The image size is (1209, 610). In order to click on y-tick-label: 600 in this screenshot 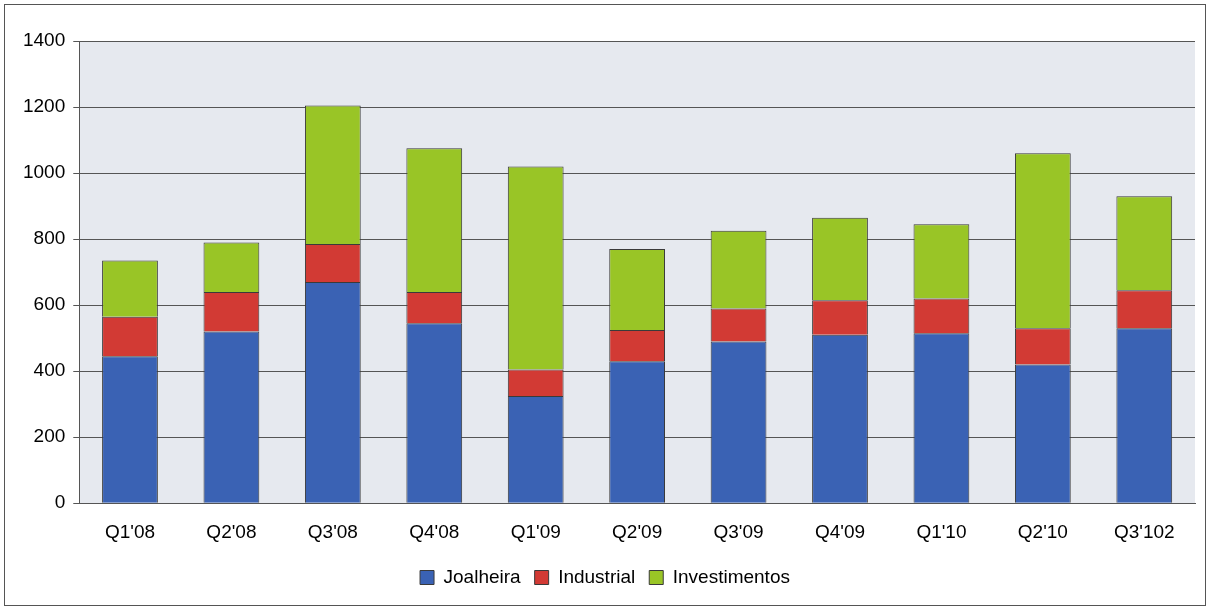, I will do `click(49, 304)`.